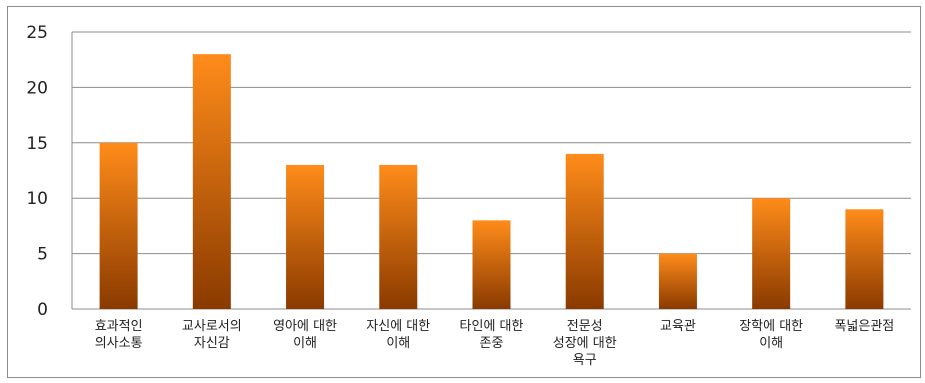  I want to click on y-tick-label: 5, so click(42, 255).